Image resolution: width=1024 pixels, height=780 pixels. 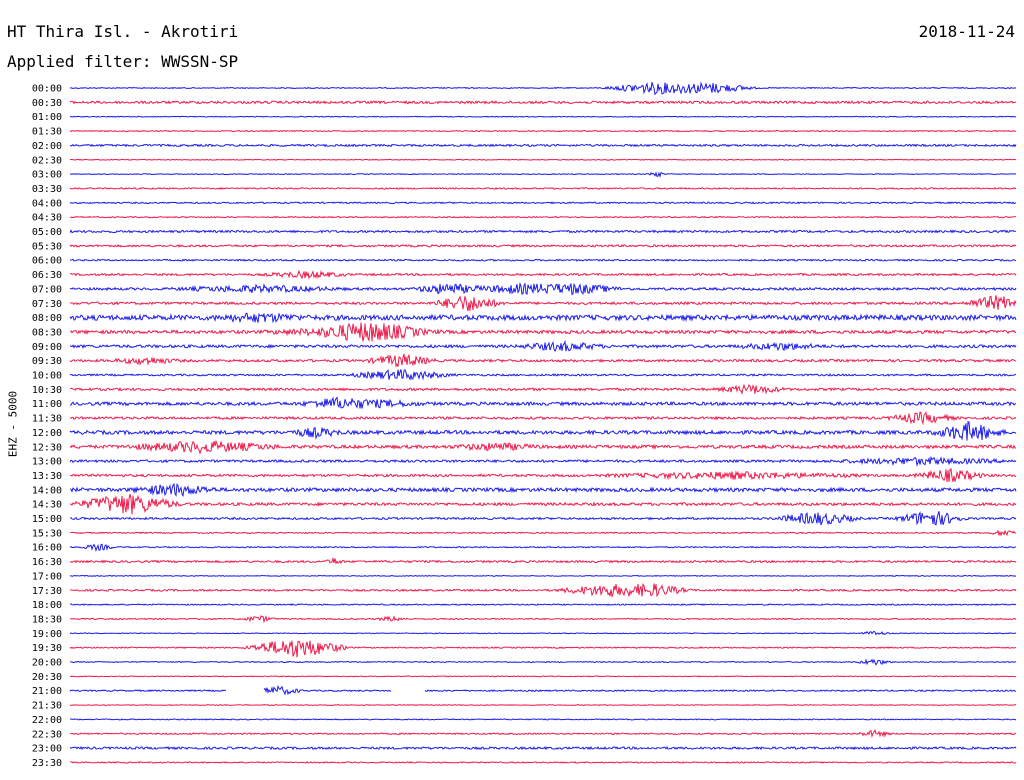 What do you see at coordinates (47, 763) in the screenshot?
I see `time-tick-label: 23:30` at bounding box center [47, 763].